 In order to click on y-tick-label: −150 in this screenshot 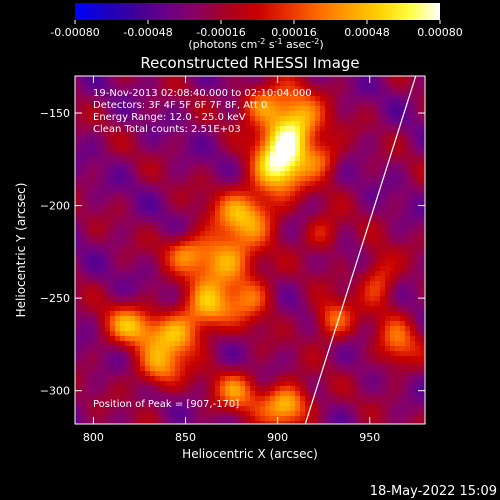, I will do `click(55, 113)`.